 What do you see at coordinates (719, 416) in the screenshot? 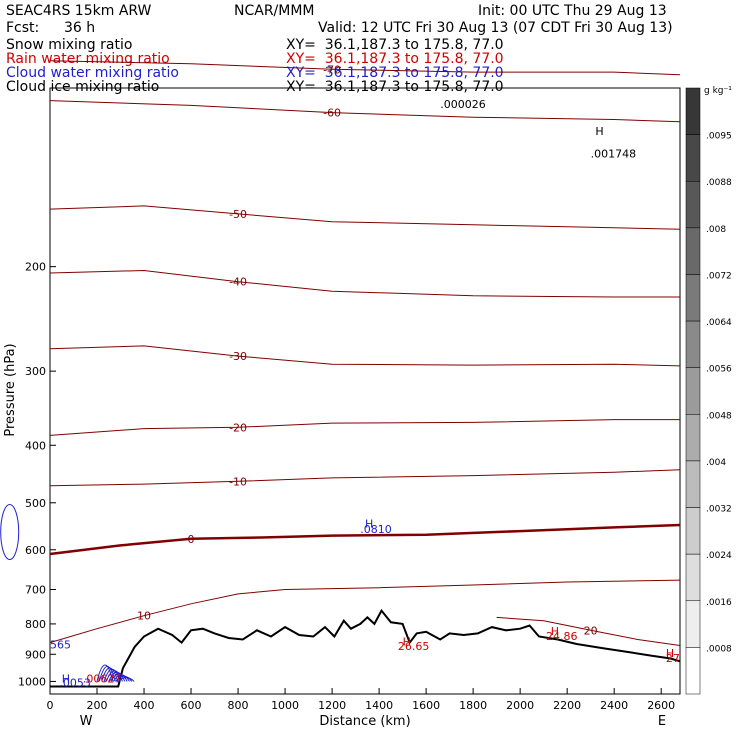
I see `colorbar-label: .0048` at bounding box center [719, 416].